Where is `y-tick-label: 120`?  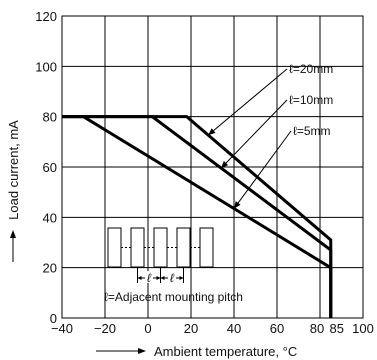 y-tick-label: 120 is located at coordinates (46, 16).